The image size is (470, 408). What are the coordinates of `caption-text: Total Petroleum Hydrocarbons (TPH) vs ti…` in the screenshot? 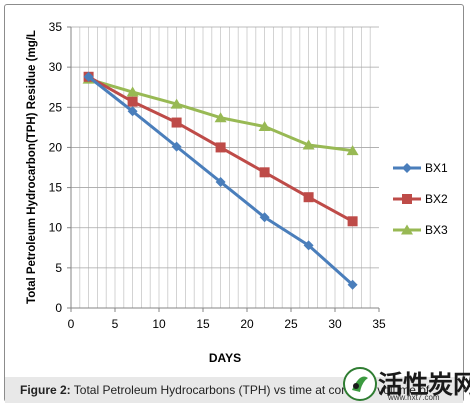 It's located at (250, 390).